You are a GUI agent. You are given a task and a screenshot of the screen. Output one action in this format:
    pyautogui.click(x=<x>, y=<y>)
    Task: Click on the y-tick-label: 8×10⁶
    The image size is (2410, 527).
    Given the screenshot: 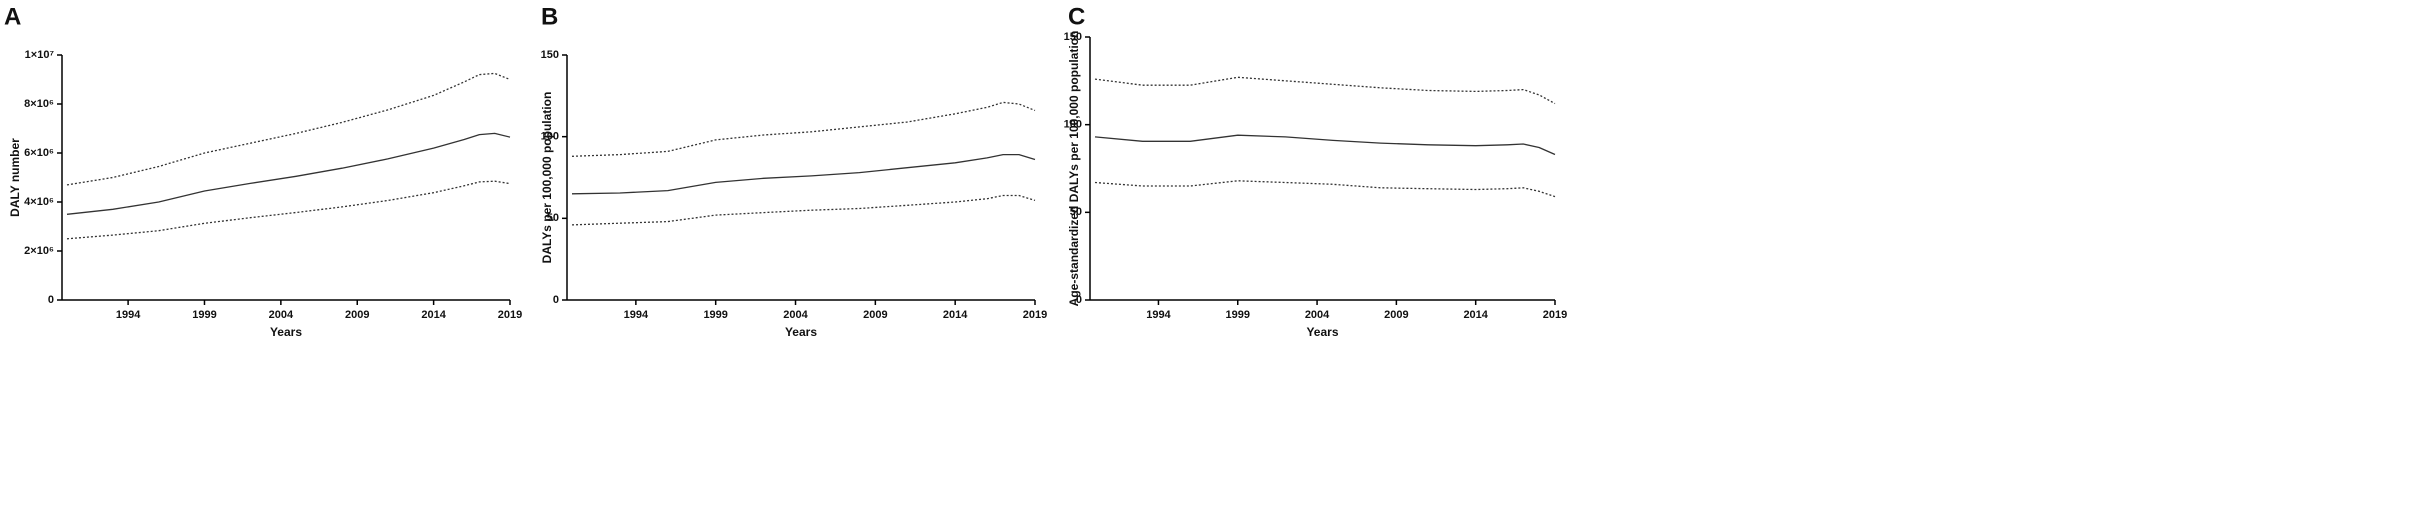 What is the action you would take?
    pyautogui.click(x=39, y=104)
    